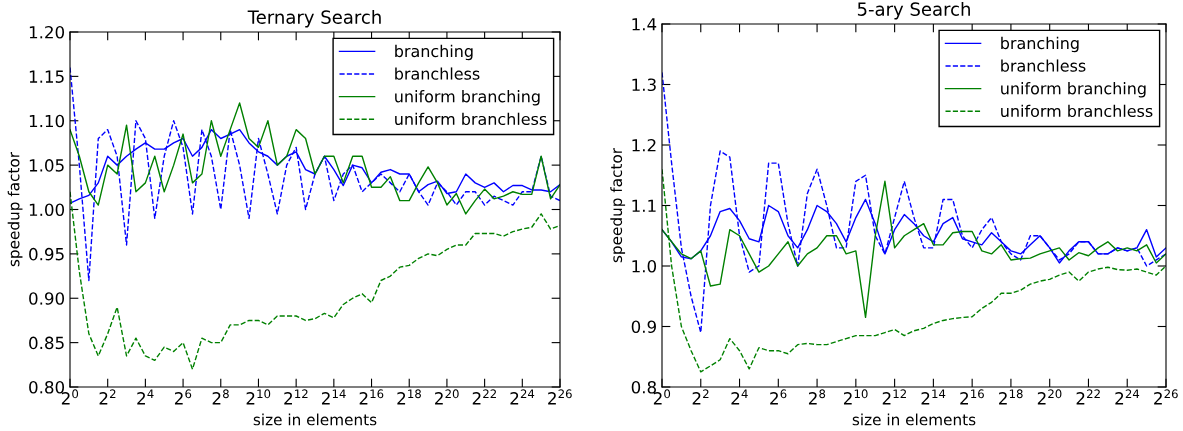 This screenshot has height=431, width=1183. Describe the element at coordinates (644, 24) in the screenshot. I see `y-tick-label: 1.4` at that location.